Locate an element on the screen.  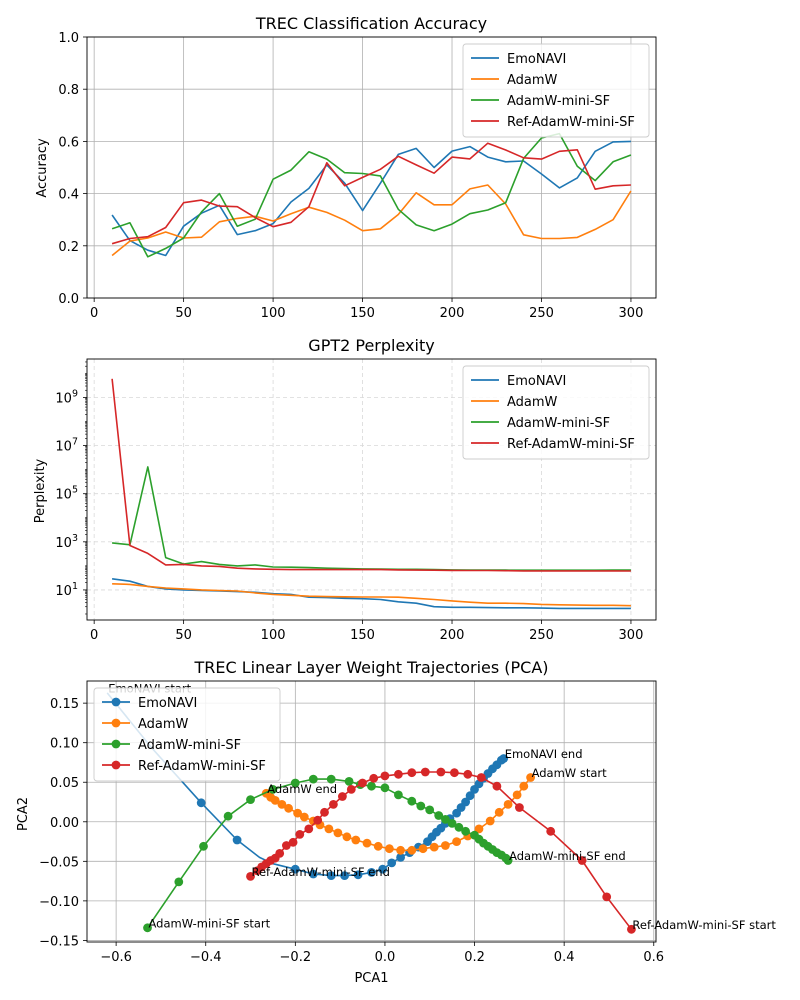
perplexity-y-tick-exponent: 7 is located at coordinates (75, 442).